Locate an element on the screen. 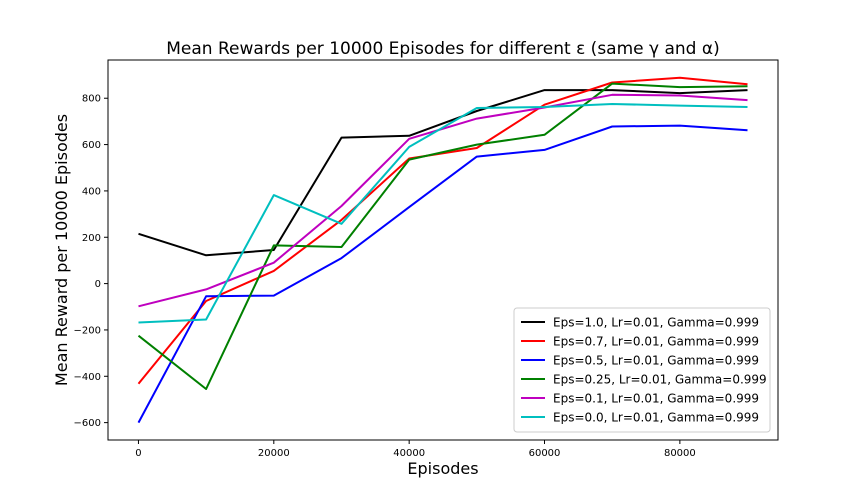  x-tick-label-0: 0 is located at coordinates (138, 453).